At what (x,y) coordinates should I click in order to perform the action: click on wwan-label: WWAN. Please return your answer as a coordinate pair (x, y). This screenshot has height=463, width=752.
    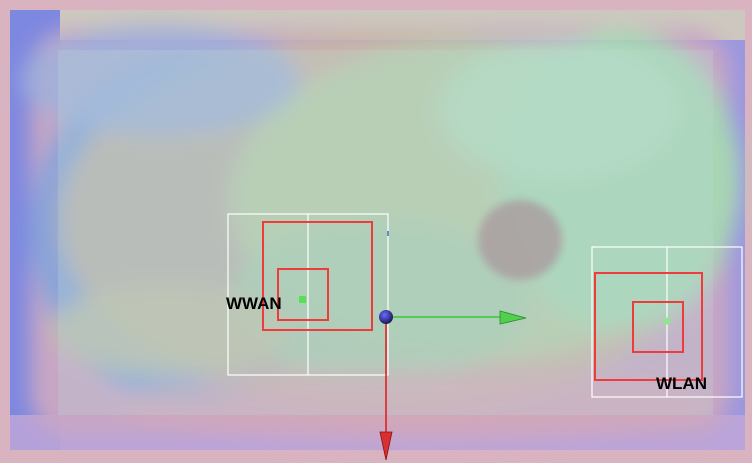
    Looking at the image, I should click on (254, 303).